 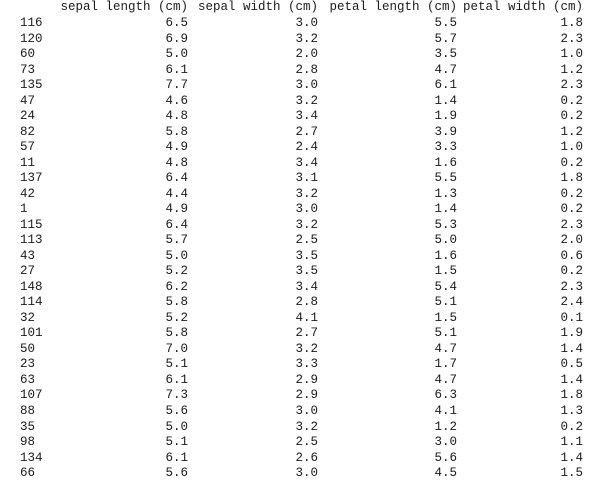 What do you see at coordinates (28, 162) in the screenshot?
I see `row-index: 11` at bounding box center [28, 162].